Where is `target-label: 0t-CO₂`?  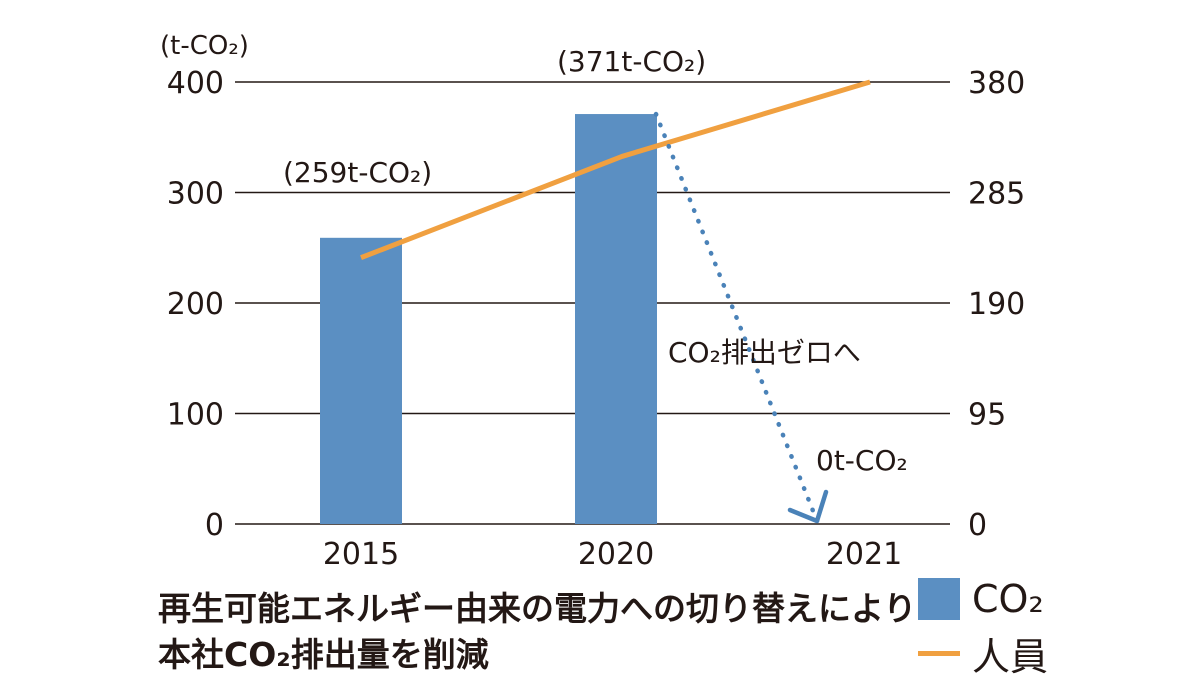 target-label: 0t-CO₂ is located at coordinates (862, 460).